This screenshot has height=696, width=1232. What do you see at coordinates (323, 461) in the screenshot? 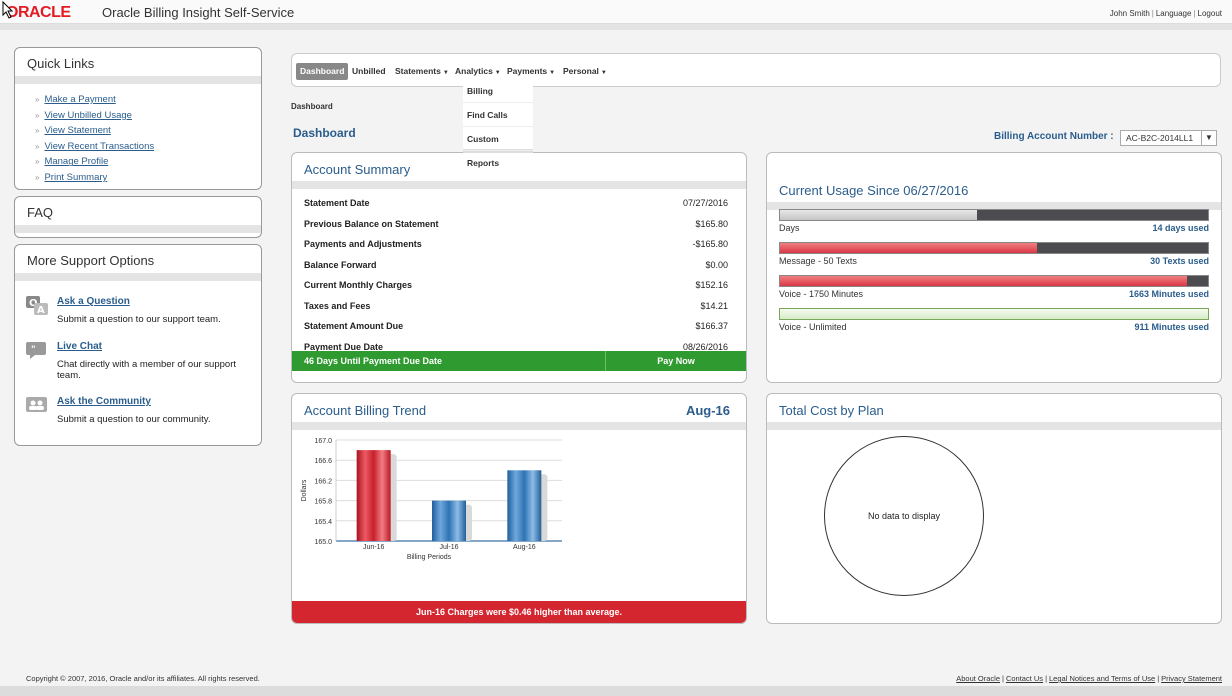
I see `y-tick-label: 166.6` at bounding box center [323, 461].